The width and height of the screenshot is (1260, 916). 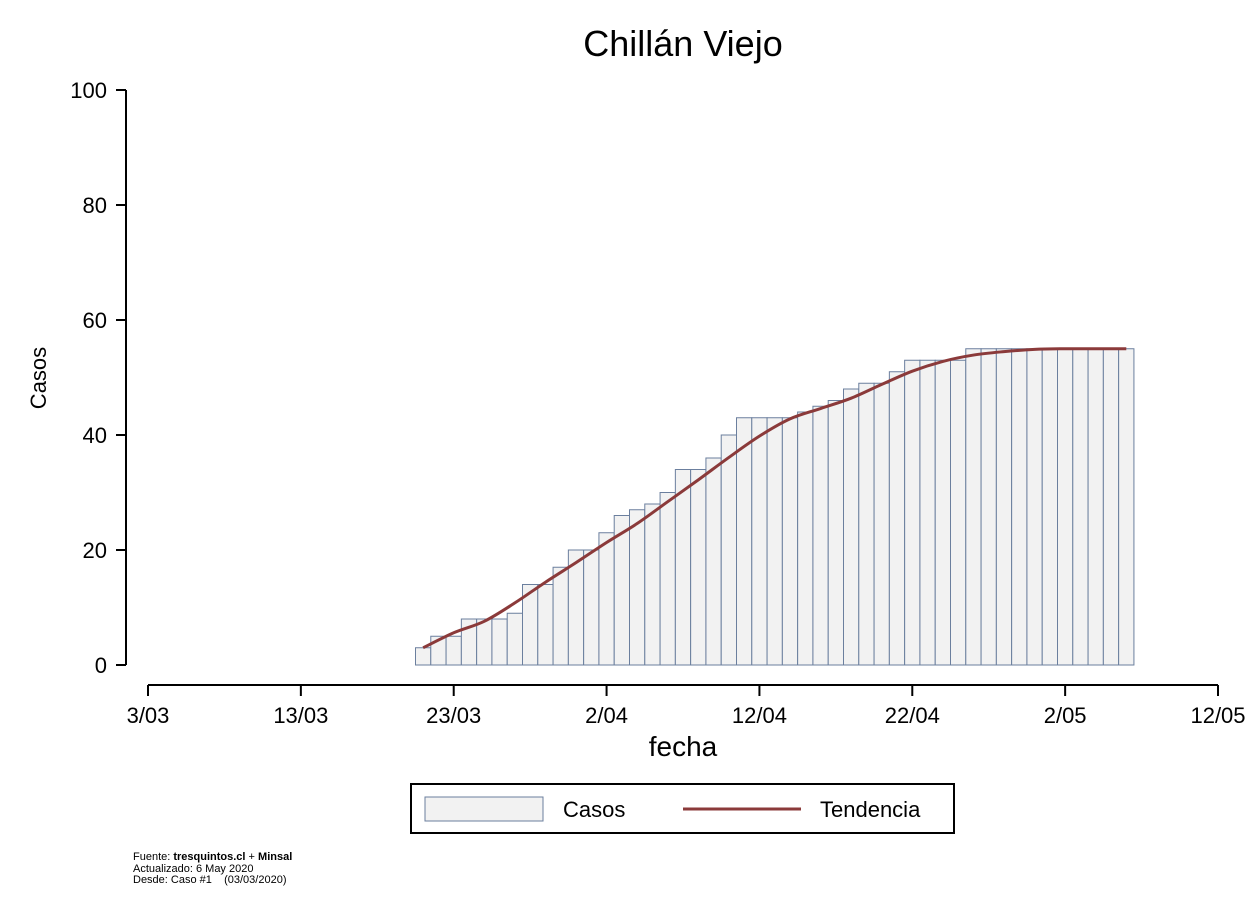 What do you see at coordinates (210, 880) in the screenshot?
I see `footer-since: Desde: Caso #1 (03/03/2020)` at bounding box center [210, 880].